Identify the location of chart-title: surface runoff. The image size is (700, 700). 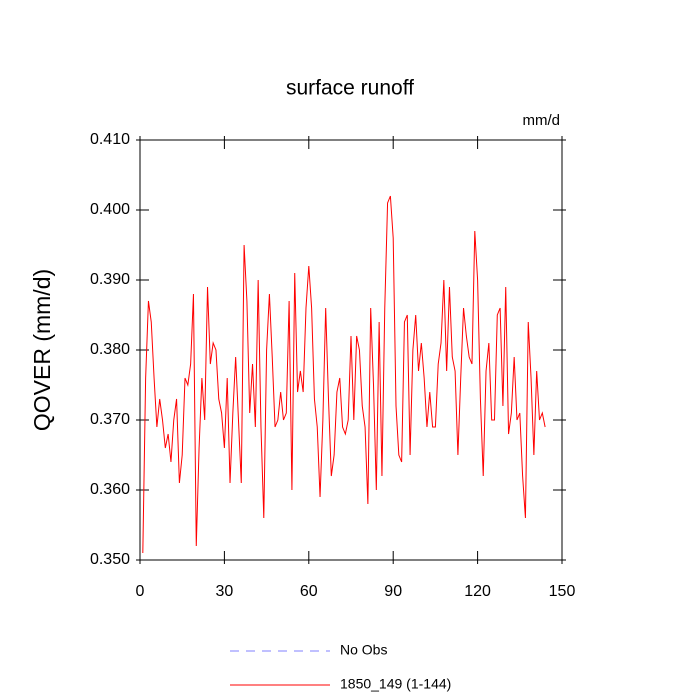
(350, 88).